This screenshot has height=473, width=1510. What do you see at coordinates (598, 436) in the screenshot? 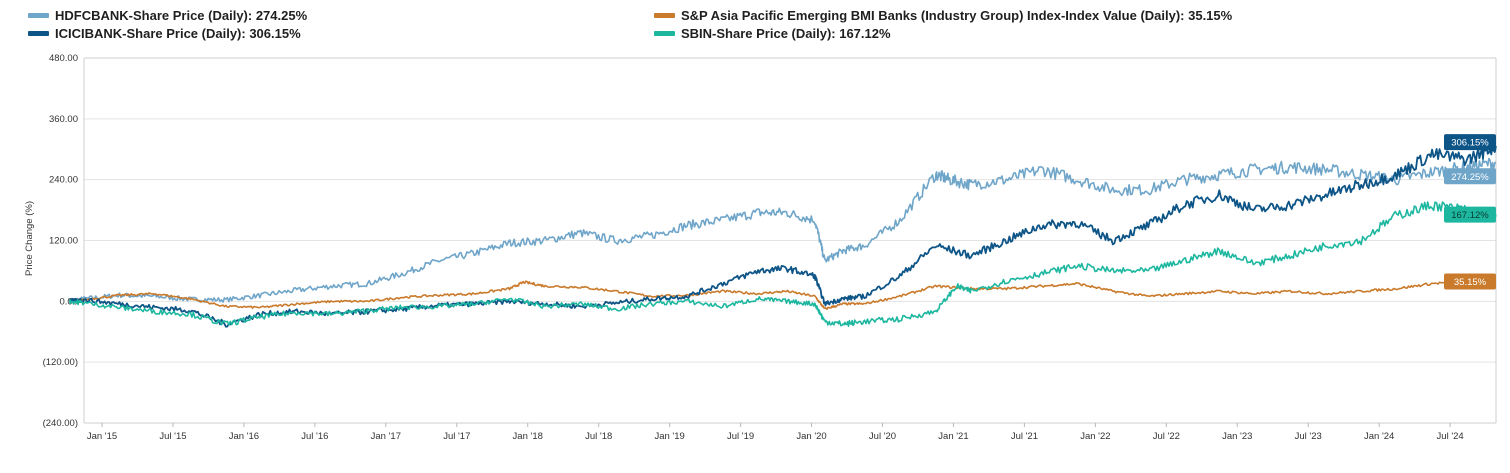
I see `x-tick-label: Jul '18` at bounding box center [598, 436].